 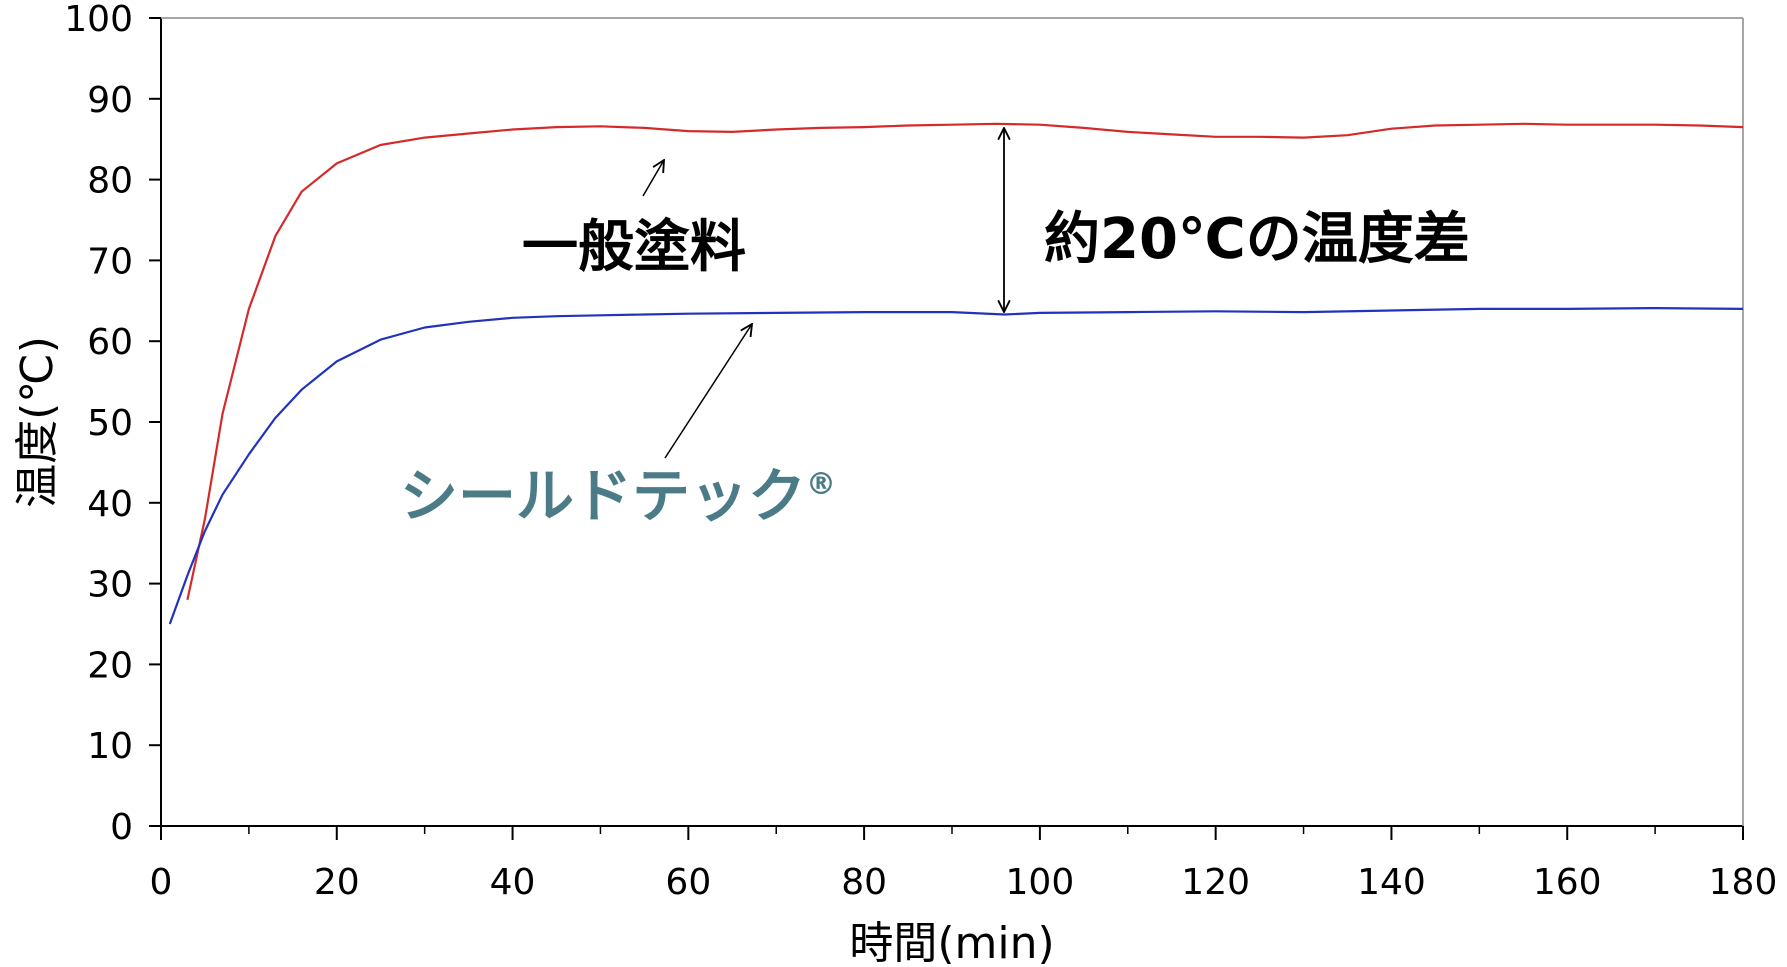 I want to click on x-tick-label: 60, so click(x=688, y=882).